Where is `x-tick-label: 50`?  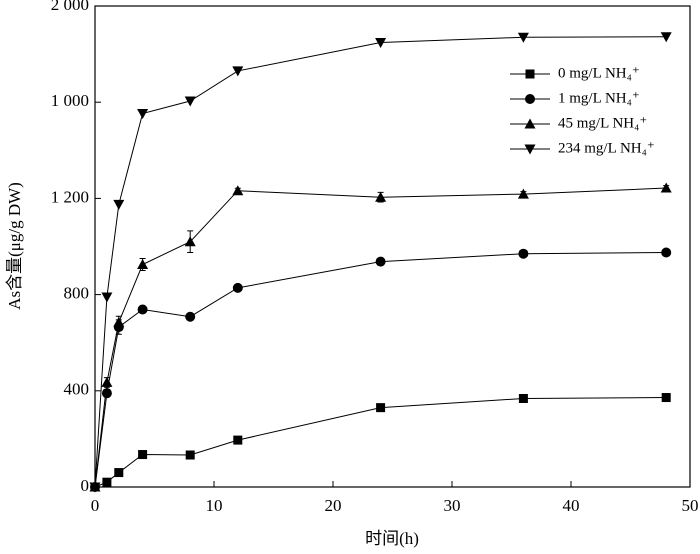 x-tick-label: 50 is located at coordinates (690, 505).